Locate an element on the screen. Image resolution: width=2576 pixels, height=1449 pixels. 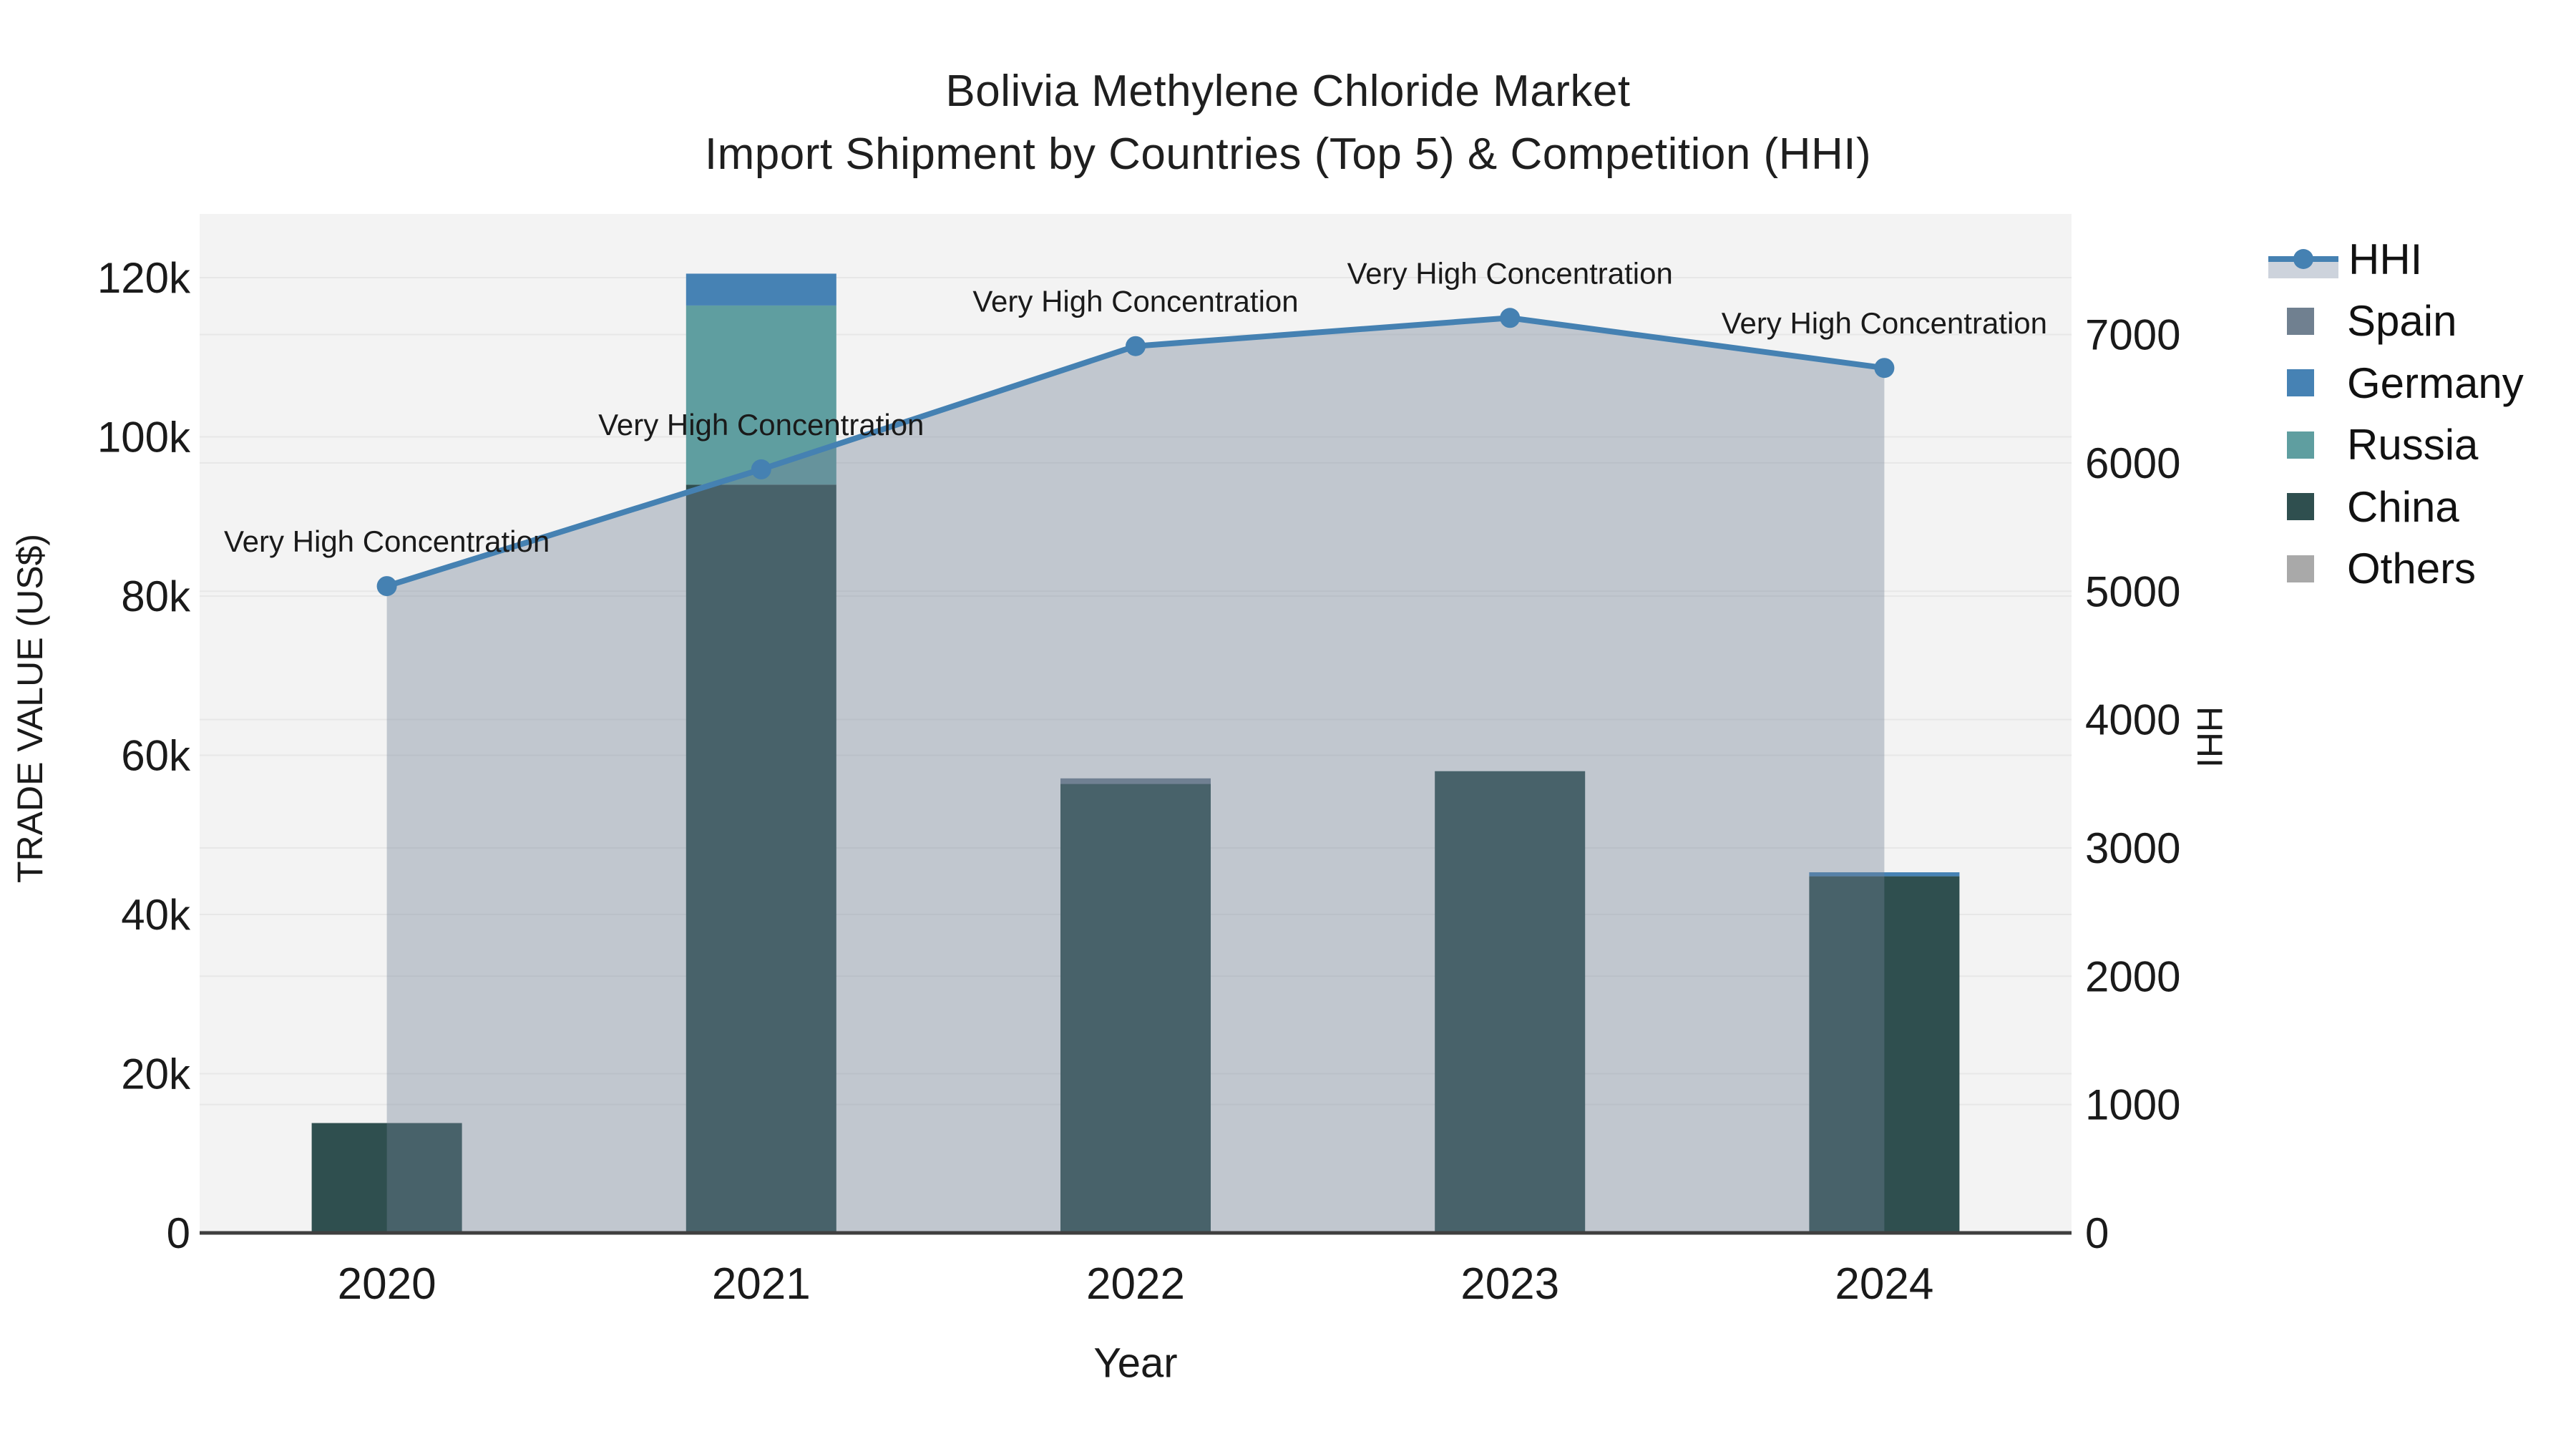
bar-2022-spain is located at coordinates (1135, 781).